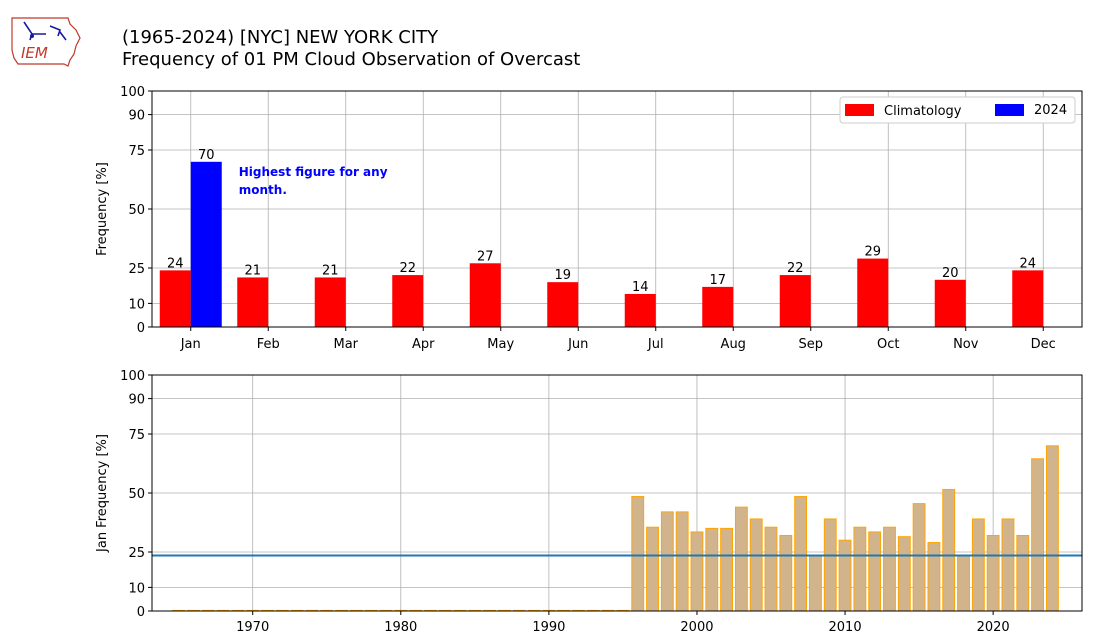 Image resolution: width=1107 pixels, height=638 pixels. What do you see at coordinates (640, 287) in the screenshot?
I see `climatology-data-label: 14` at bounding box center [640, 287].